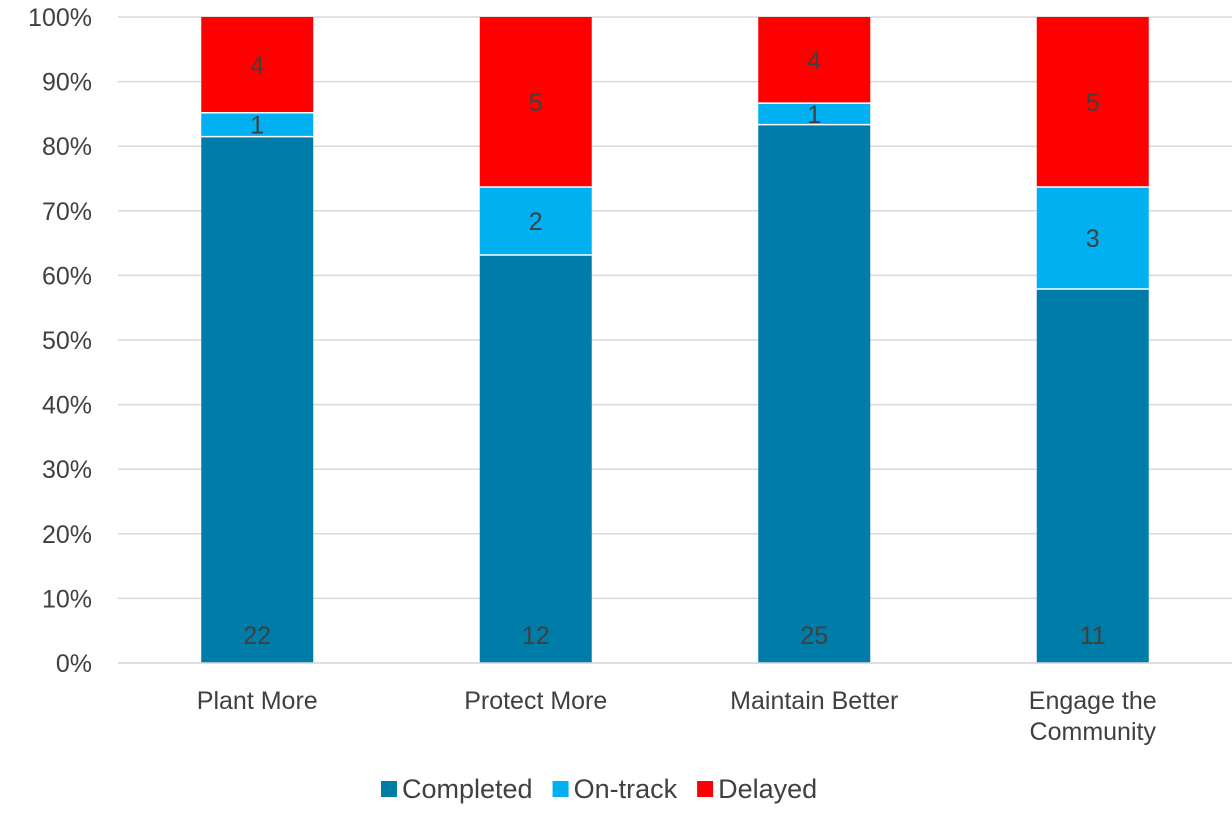 The image size is (1232, 814). Describe the element at coordinates (67, 212) in the screenshot. I see `y-tick-label: 70%` at that location.